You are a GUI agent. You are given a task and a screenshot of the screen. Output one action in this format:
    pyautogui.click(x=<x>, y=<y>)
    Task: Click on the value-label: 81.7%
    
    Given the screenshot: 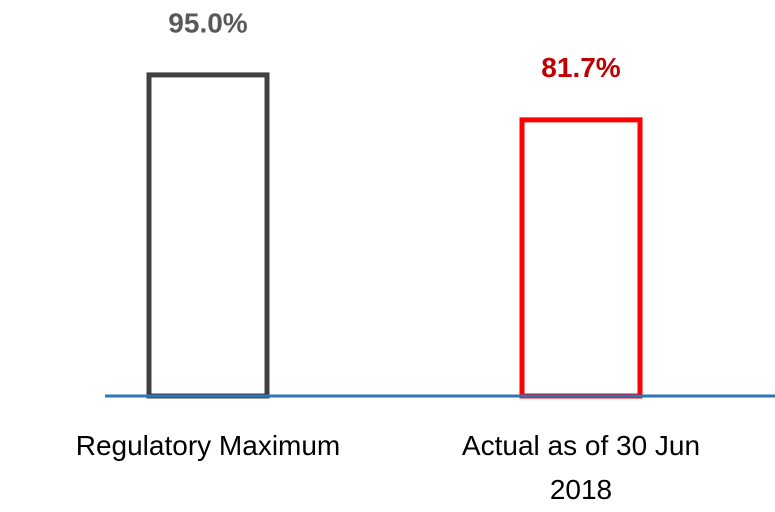 What is the action you would take?
    pyautogui.click(x=580, y=67)
    